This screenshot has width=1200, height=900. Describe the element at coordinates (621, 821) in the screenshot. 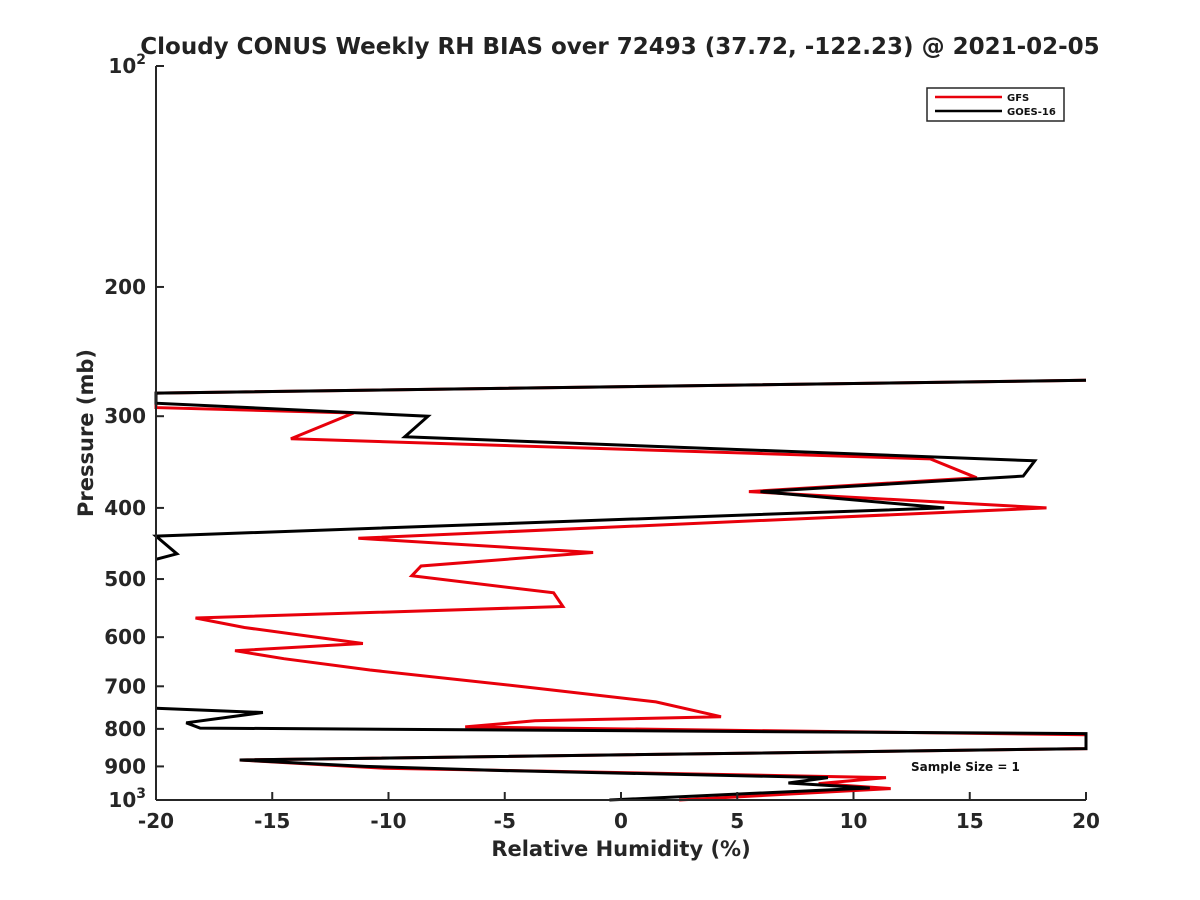

I see `x-tick-label: 0` at that location.